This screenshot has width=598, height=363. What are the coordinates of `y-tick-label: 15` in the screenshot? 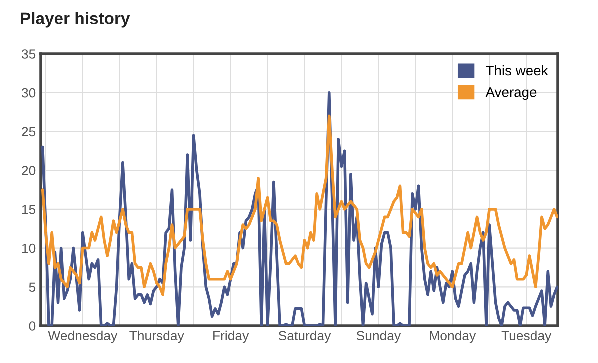 It's located at (29, 209).